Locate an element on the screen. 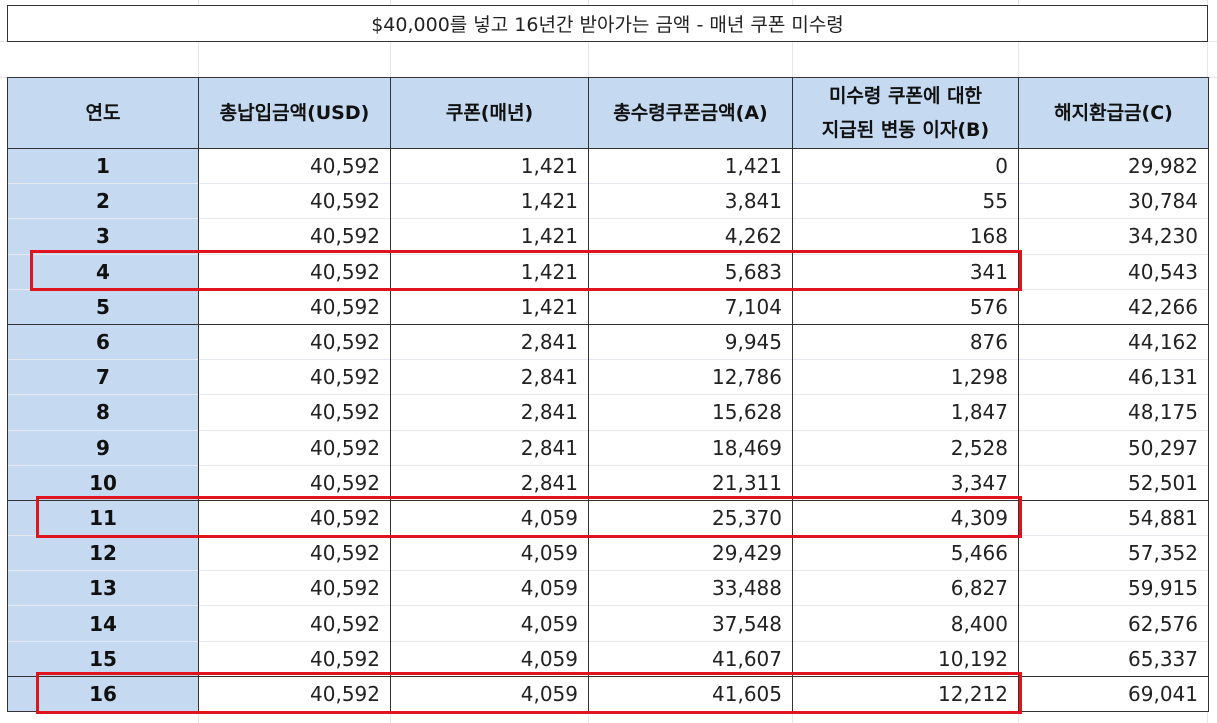 The width and height of the screenshot is (1217, 723). year-cell: 3 is located at coordinates (103, 236).